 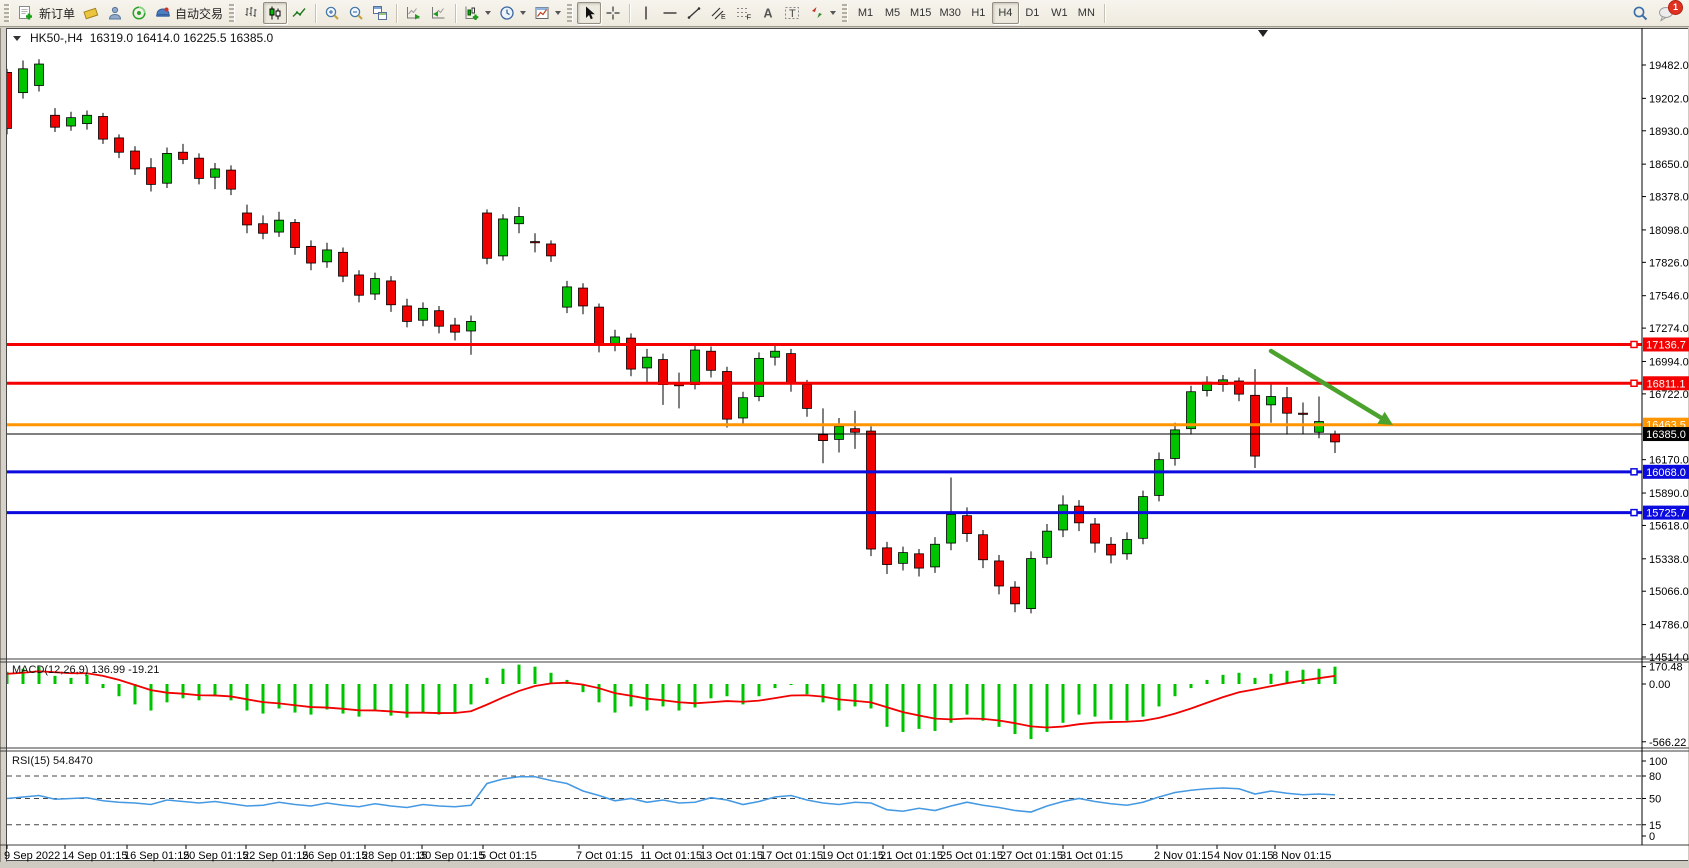 What do you see at coordinates (743, 13) in the screenshot?
I see `fibonacci-button: F` at bounding box center [743, 13].